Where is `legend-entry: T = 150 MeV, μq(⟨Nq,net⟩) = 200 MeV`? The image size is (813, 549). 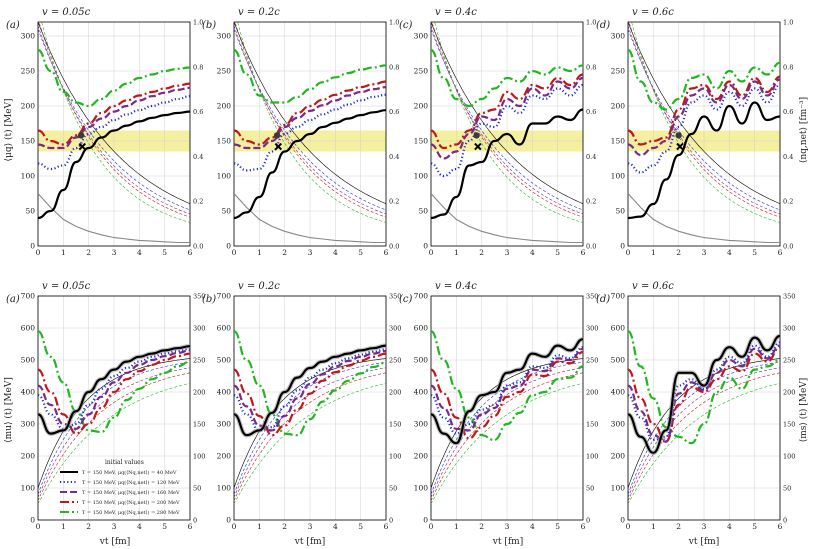
legend-entry: T = 150 MeV, μq(⟨Nq,net⟩) = 200 MeV is located at coordinates (131, 502).